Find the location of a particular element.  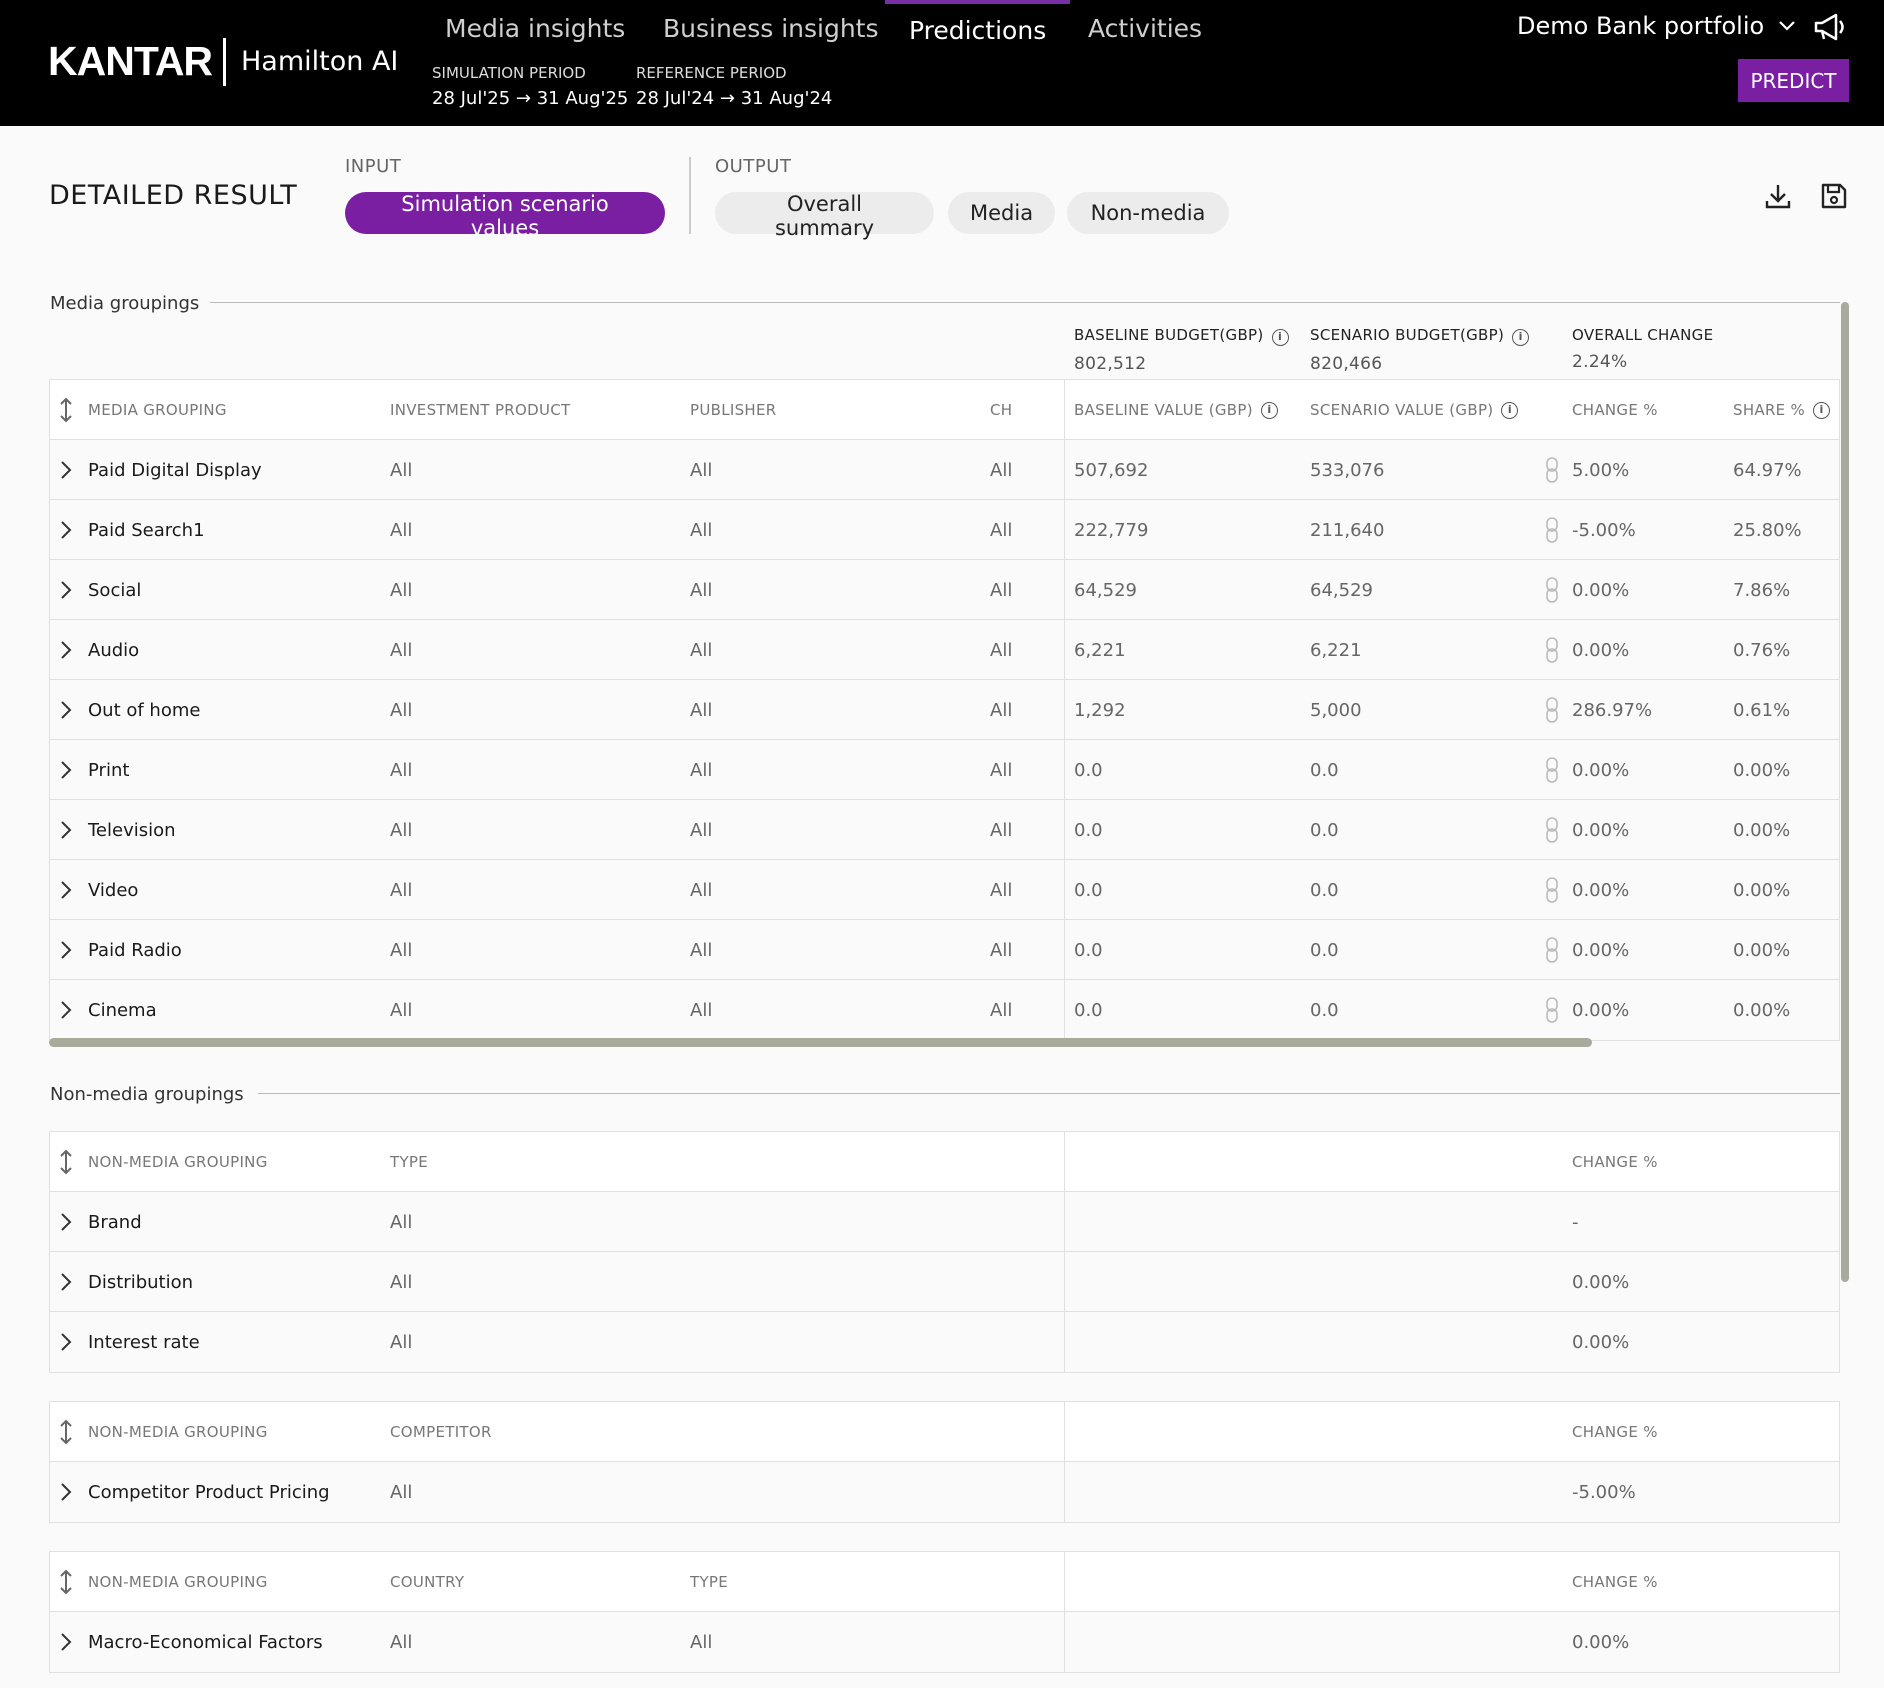

column-header: SHARE % i is located at coordinates (1782, 410).